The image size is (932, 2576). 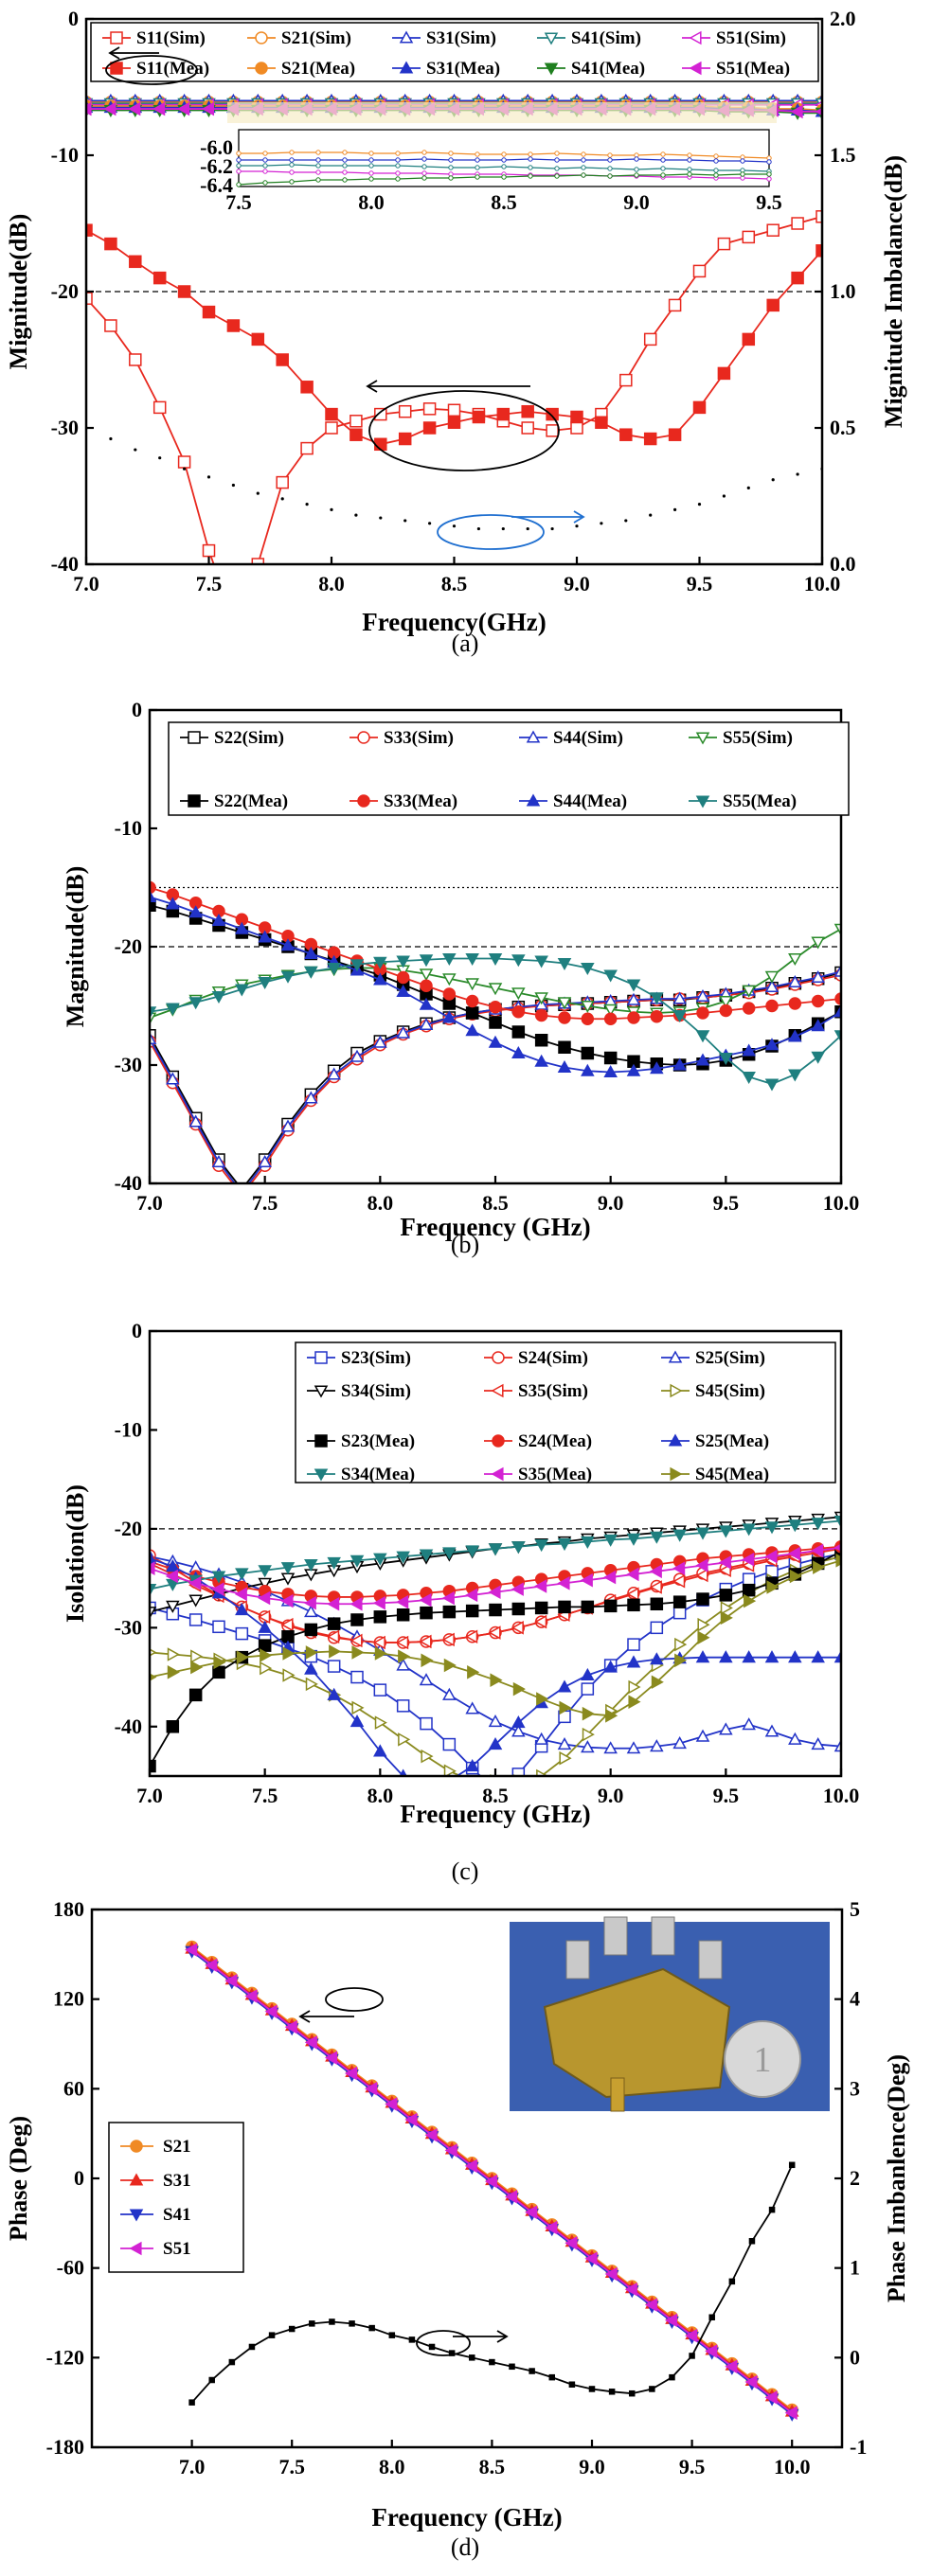 What do you see at coordinates (751, 38) in the screenshot?
I see `legend-label: S51(Sim)` at bounding box center [751, 38].